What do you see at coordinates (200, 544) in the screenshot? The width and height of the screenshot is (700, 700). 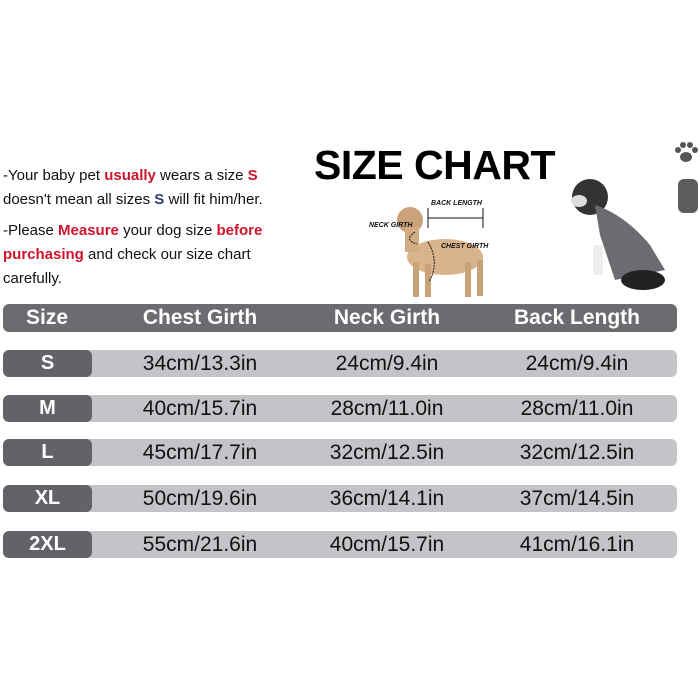 I see `chest-girth-cell: 55cm/21.6in` at bounding box center [200, 544].